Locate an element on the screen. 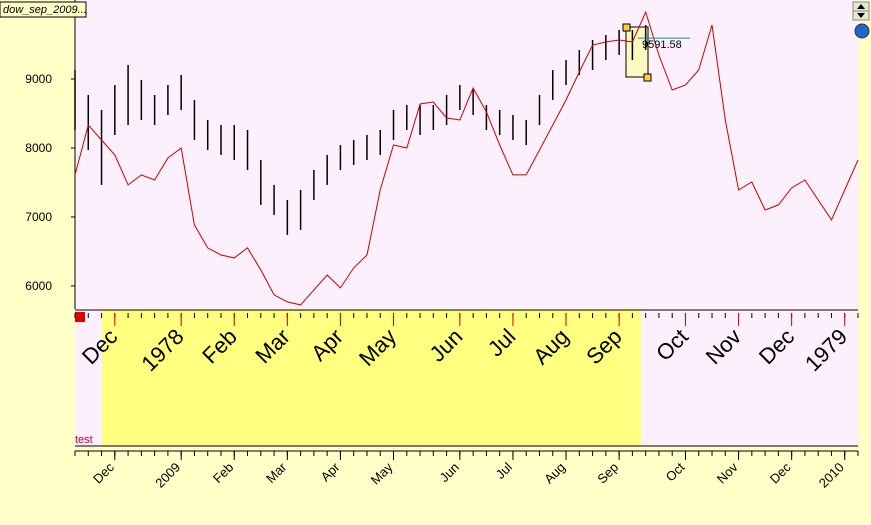 Image resolution: width=871 pixels, height=525 pixels. title-box is located at coordinates (43, 9).